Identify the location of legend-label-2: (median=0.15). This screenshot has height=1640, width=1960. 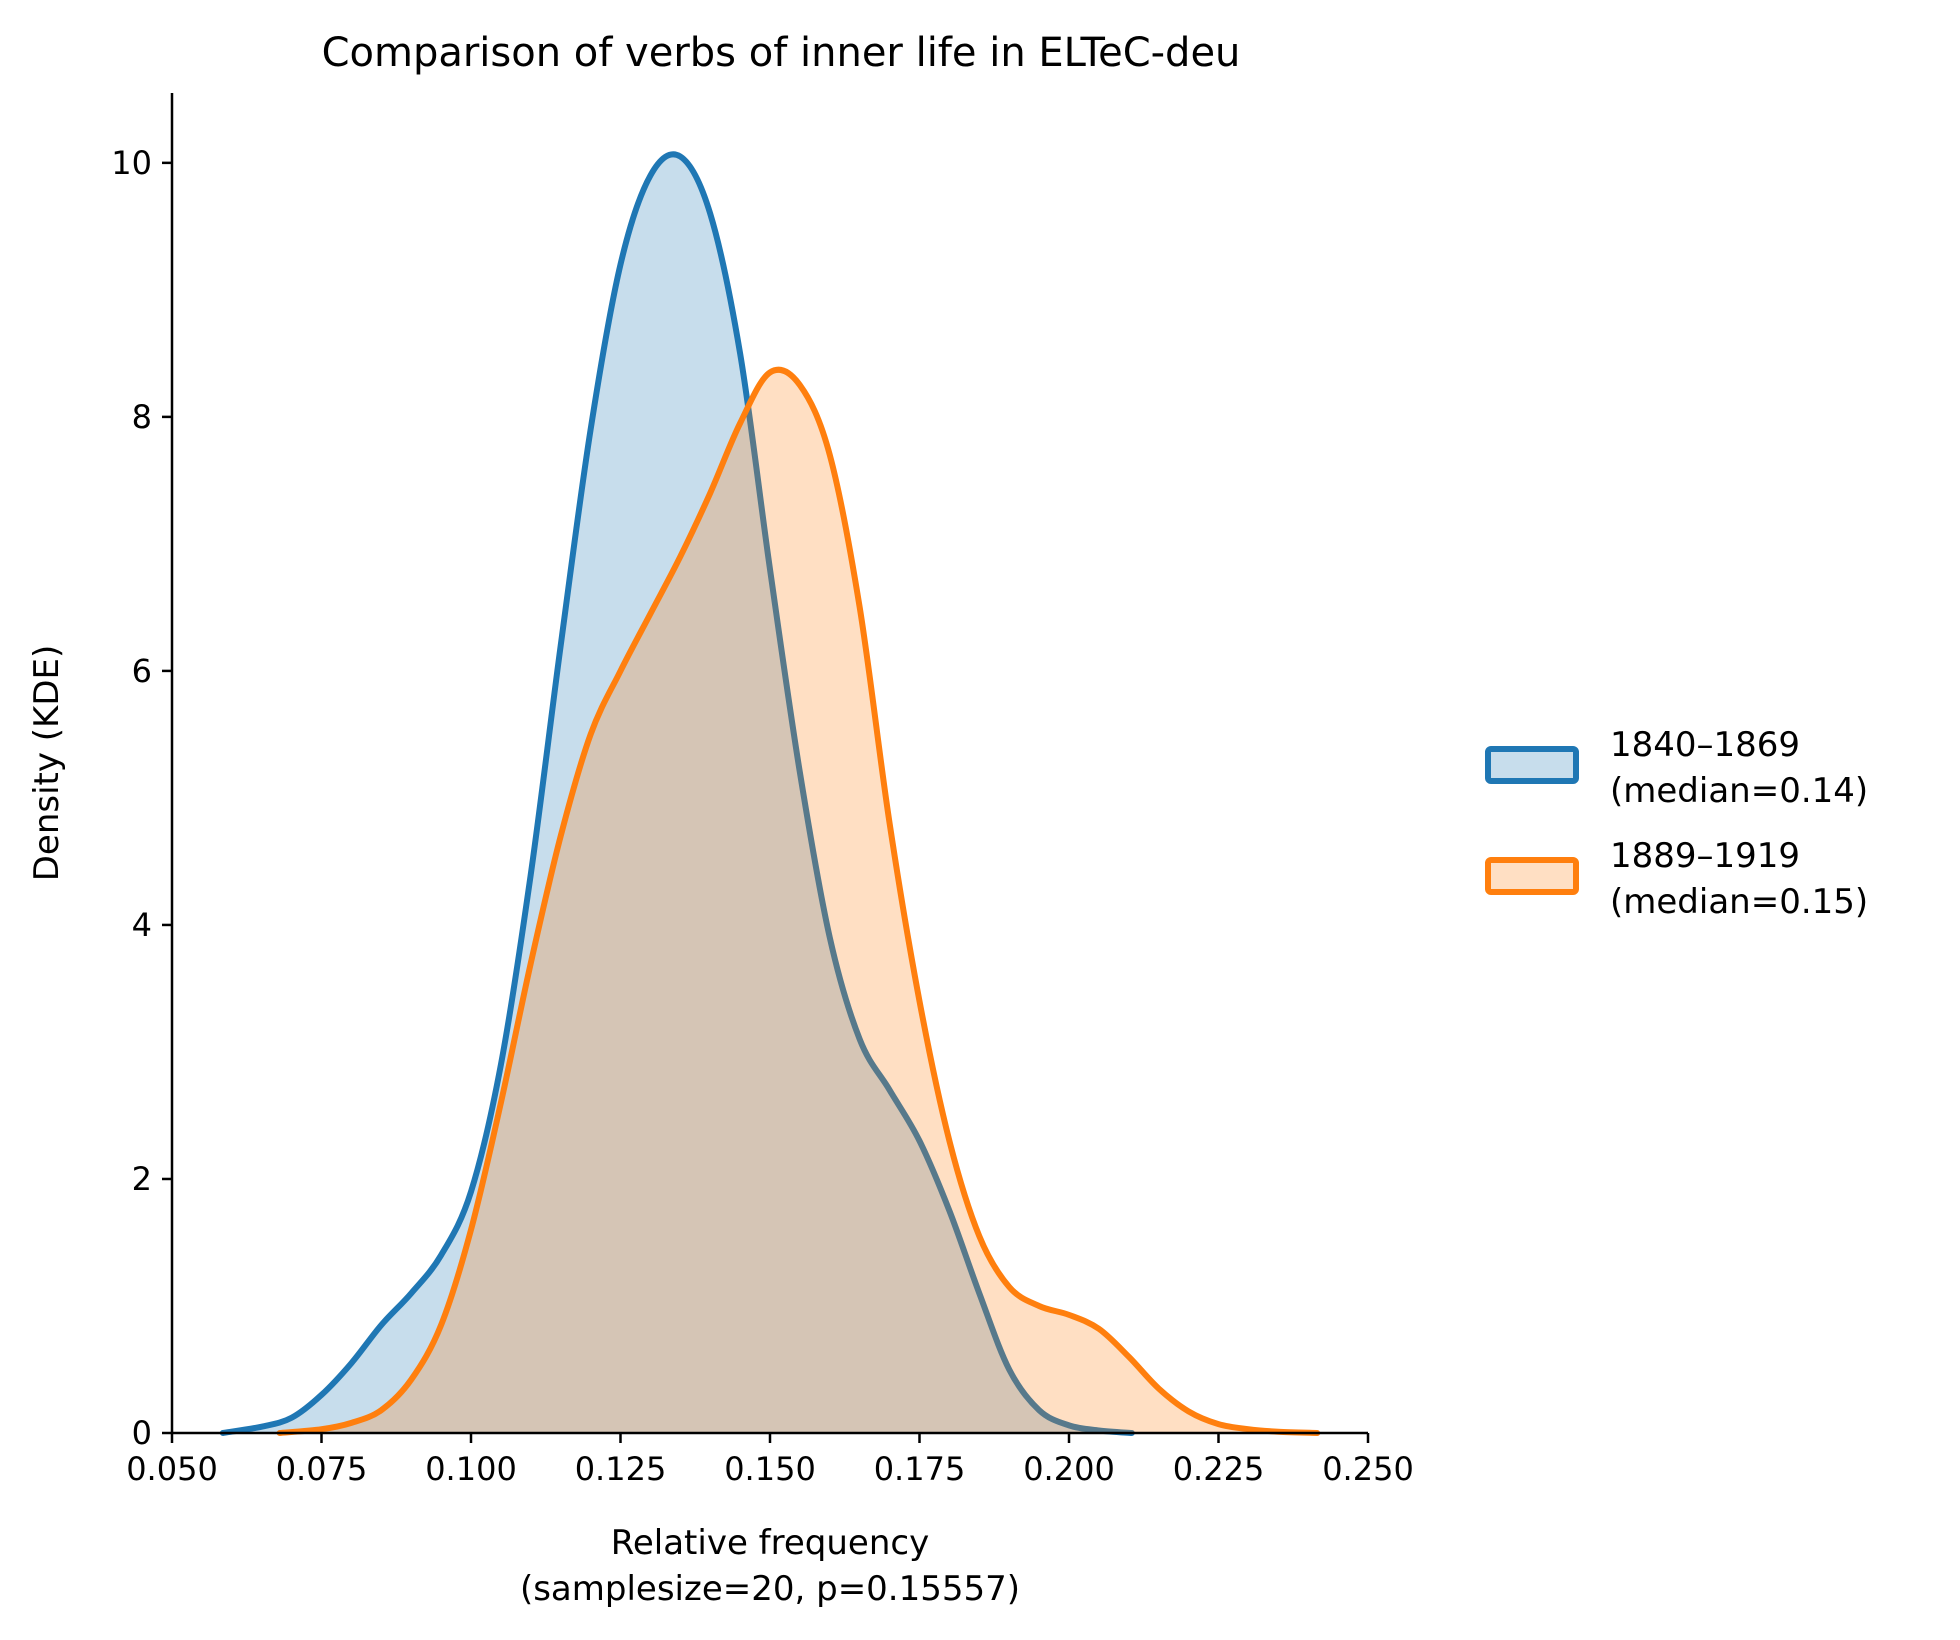
(1739, 902).